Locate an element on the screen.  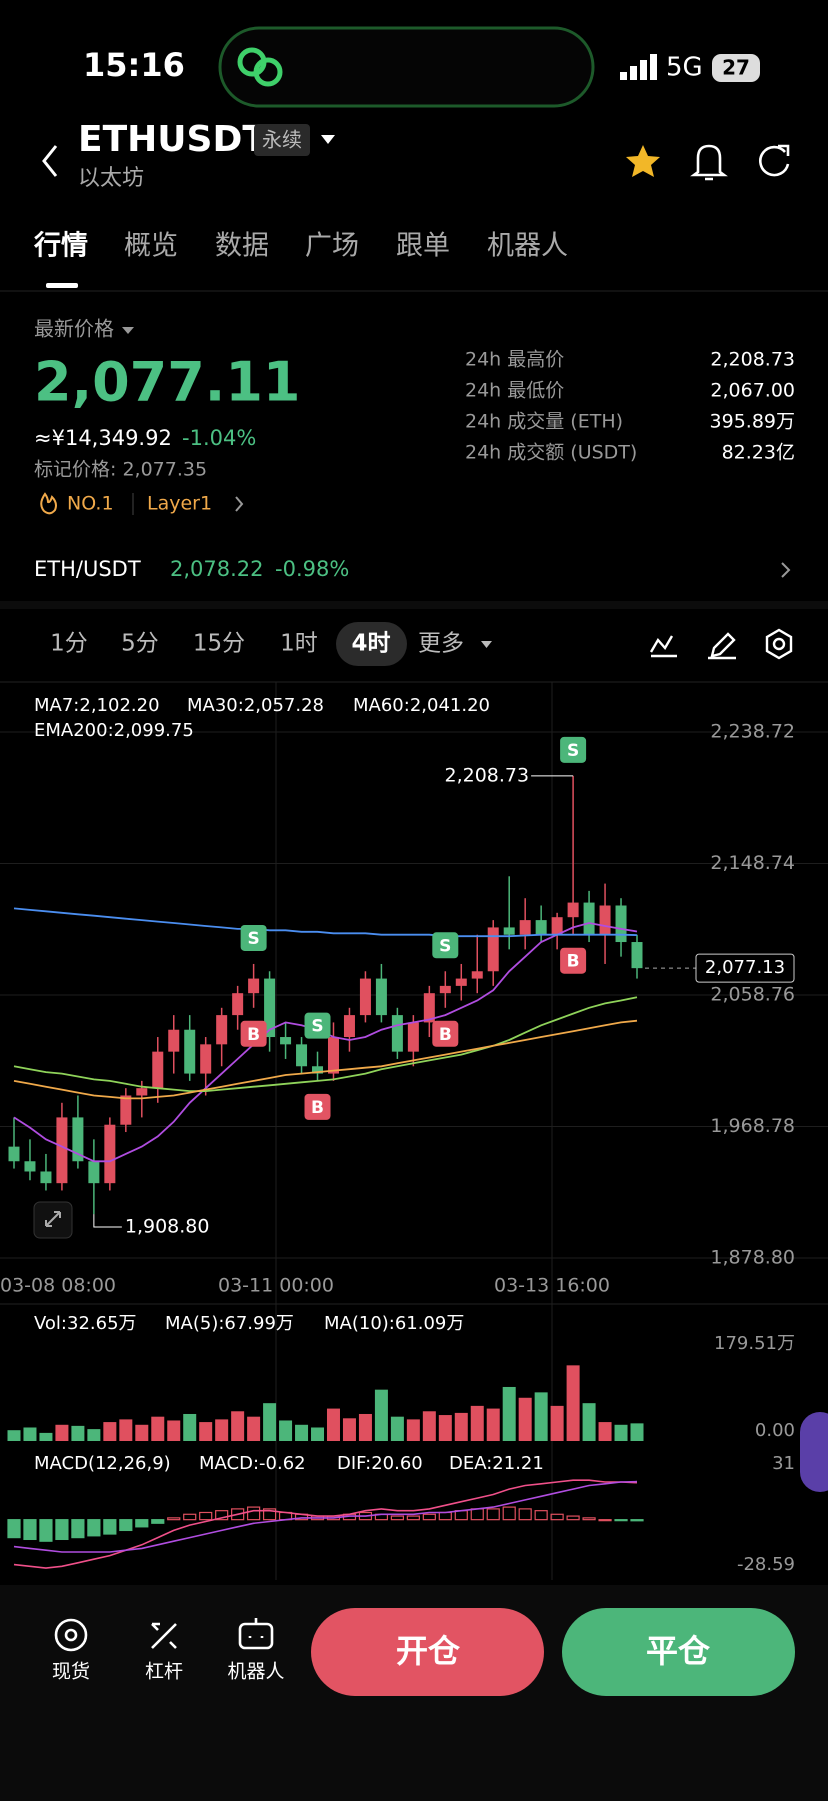
symbol-dropdown is located at coordinates (328, 139).